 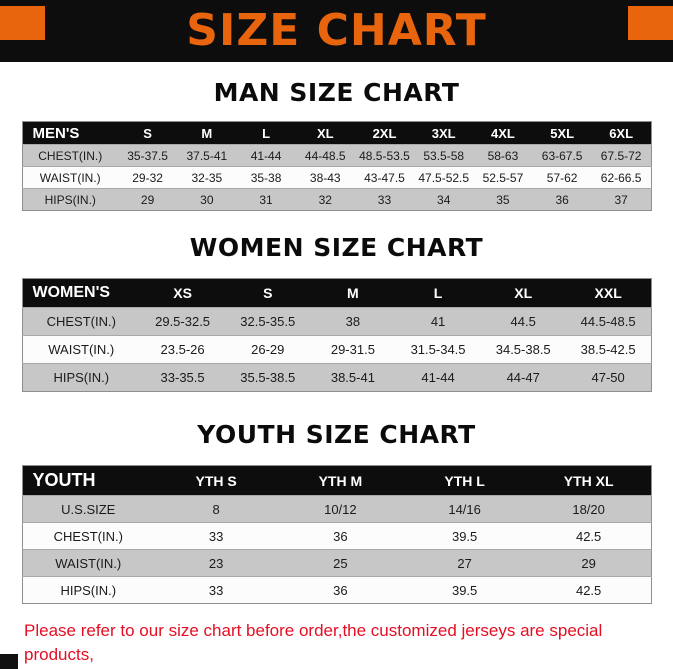 I want to click on table-header-row: MEN'S S M L XL 2XL 3XL 4XL 5XL 6XL, so click(x=336, y=133).